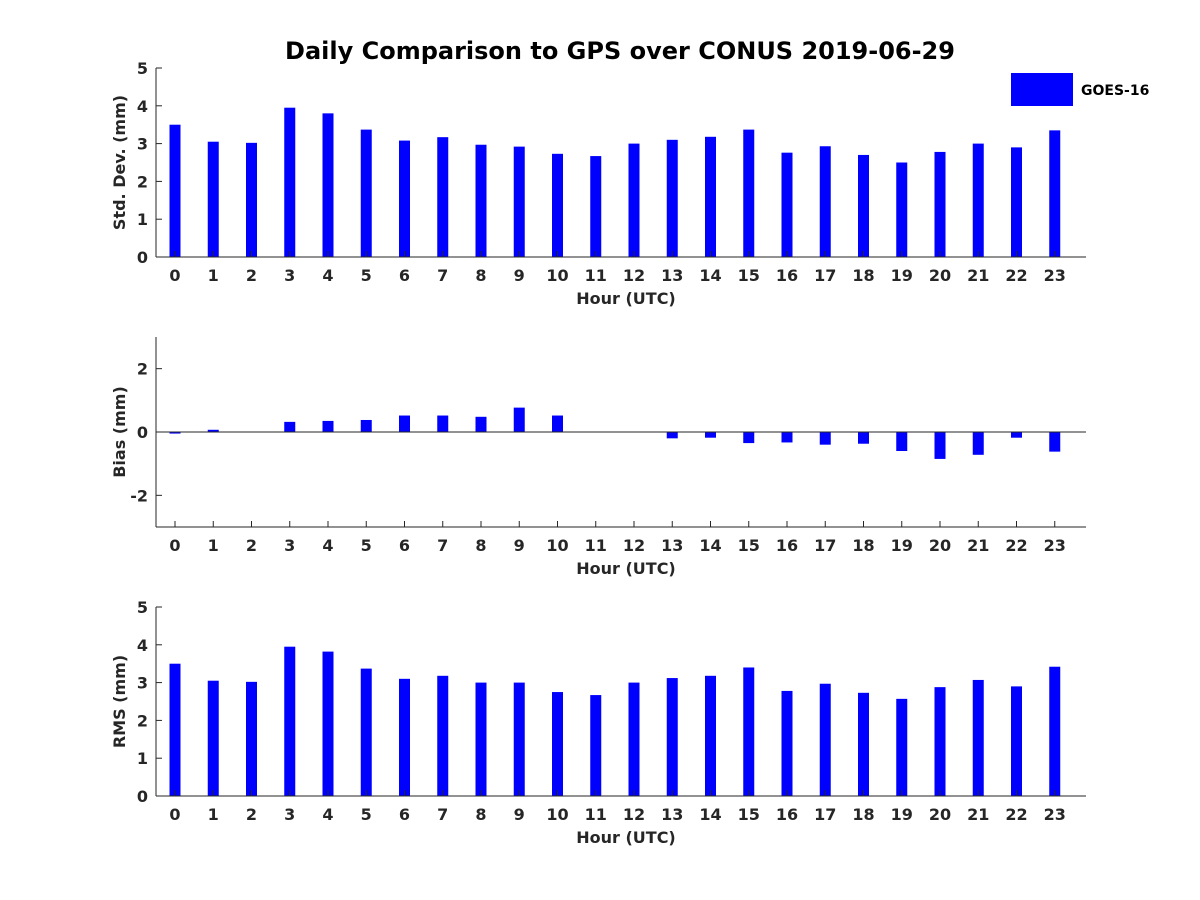 The width and height of the screenshot is (1200, 900). What do you see at coordinates (596, 275) in the screenshot?
I see `x-tick-label-std-11: 11` at bounding box center [596, 275].